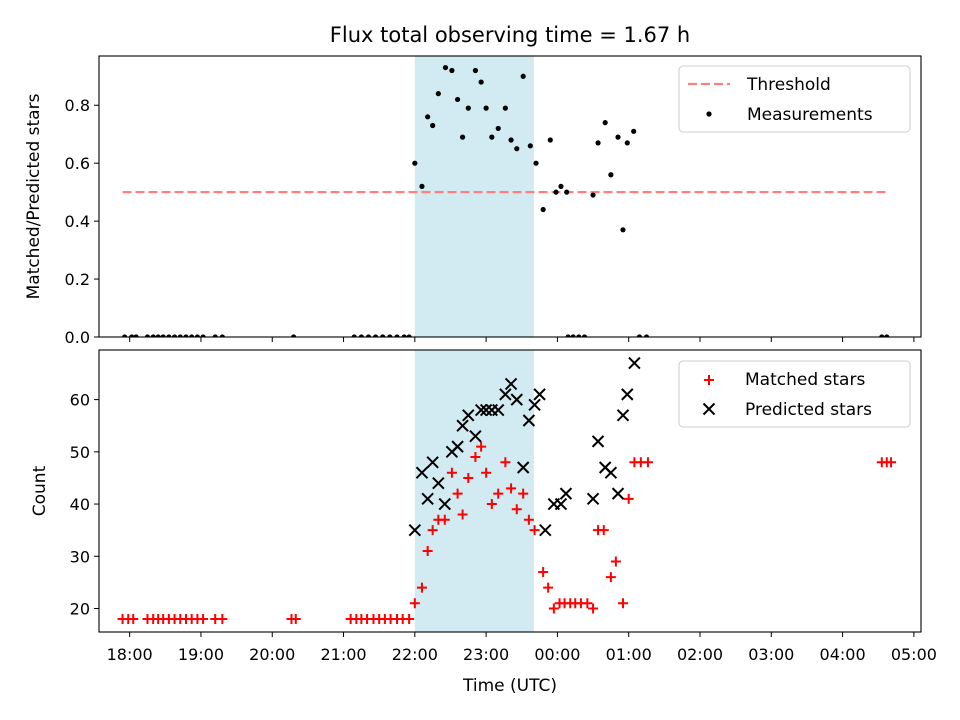 This screenshot has height=720, width=960. I want to click on y-axis-label: Matched/Predicted stars, so click(34, 196).